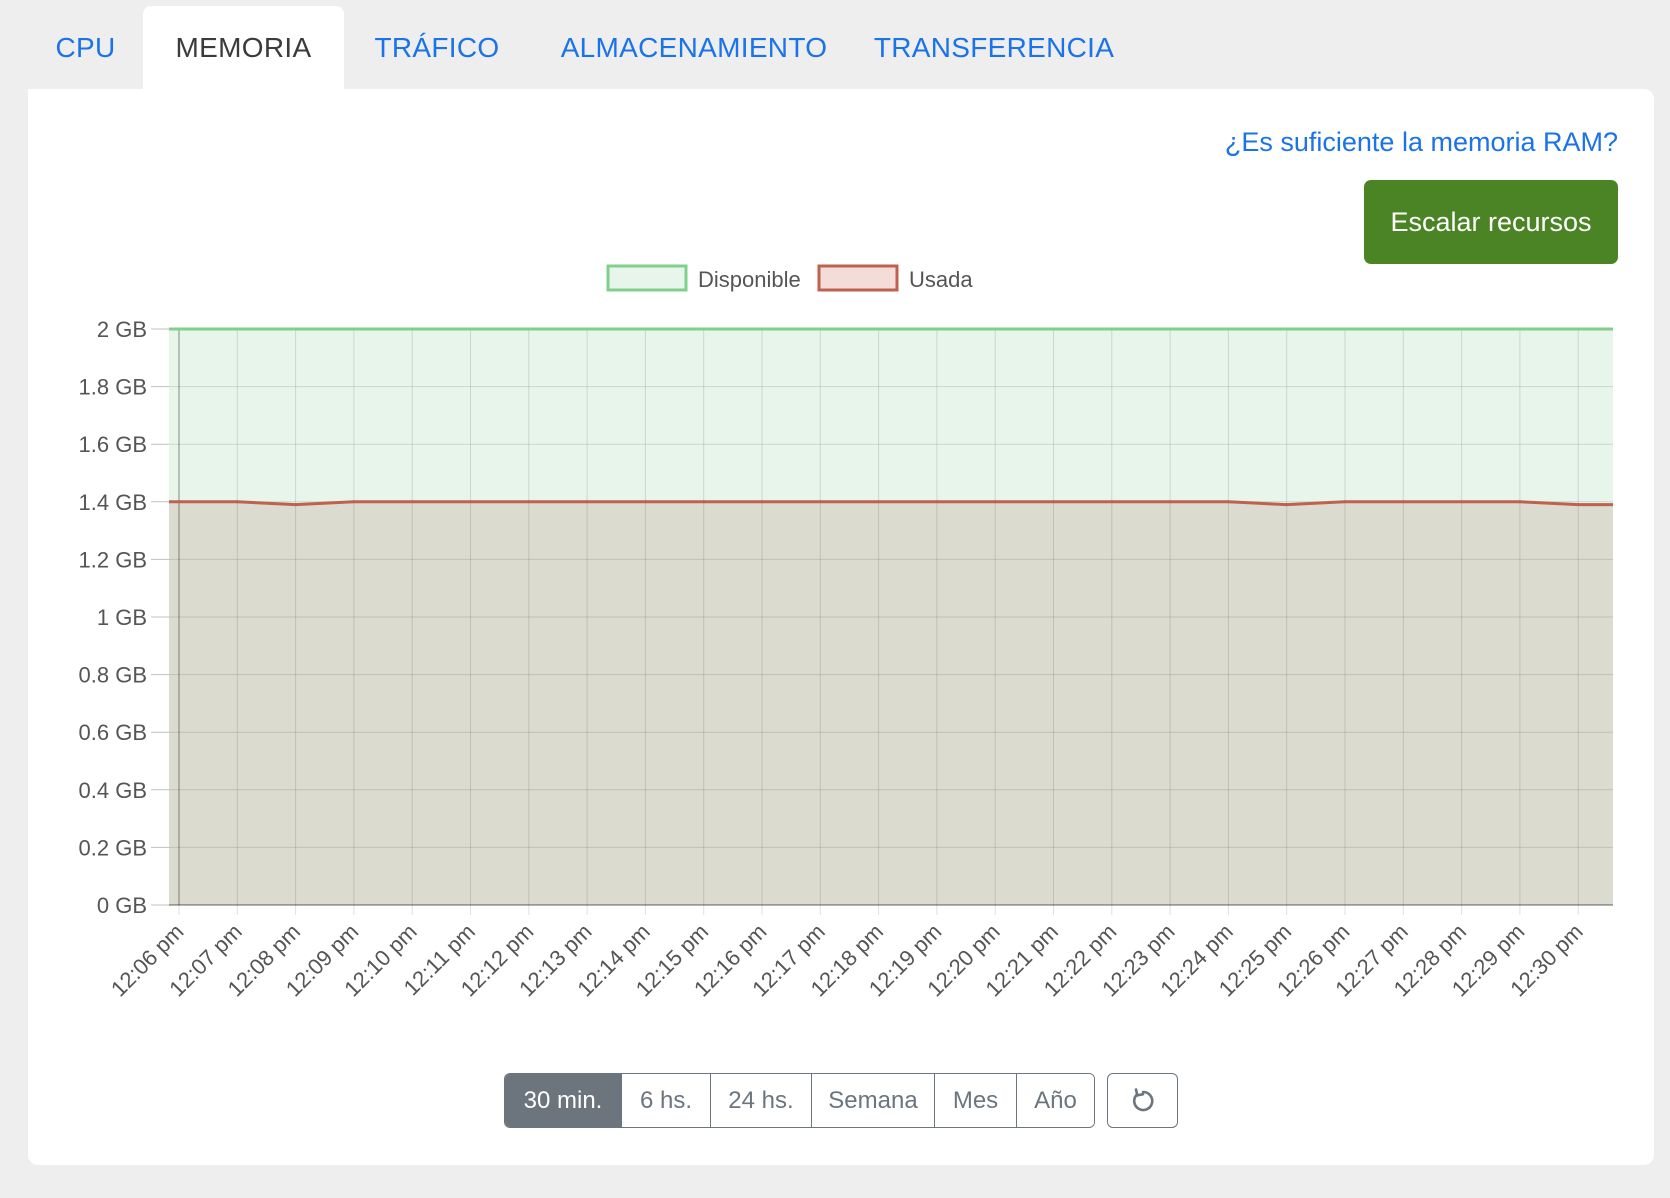 The height and width of the screenshot is (1198, 1670). I want to click on y-tick-label: 1 GB, so click(122, 617).